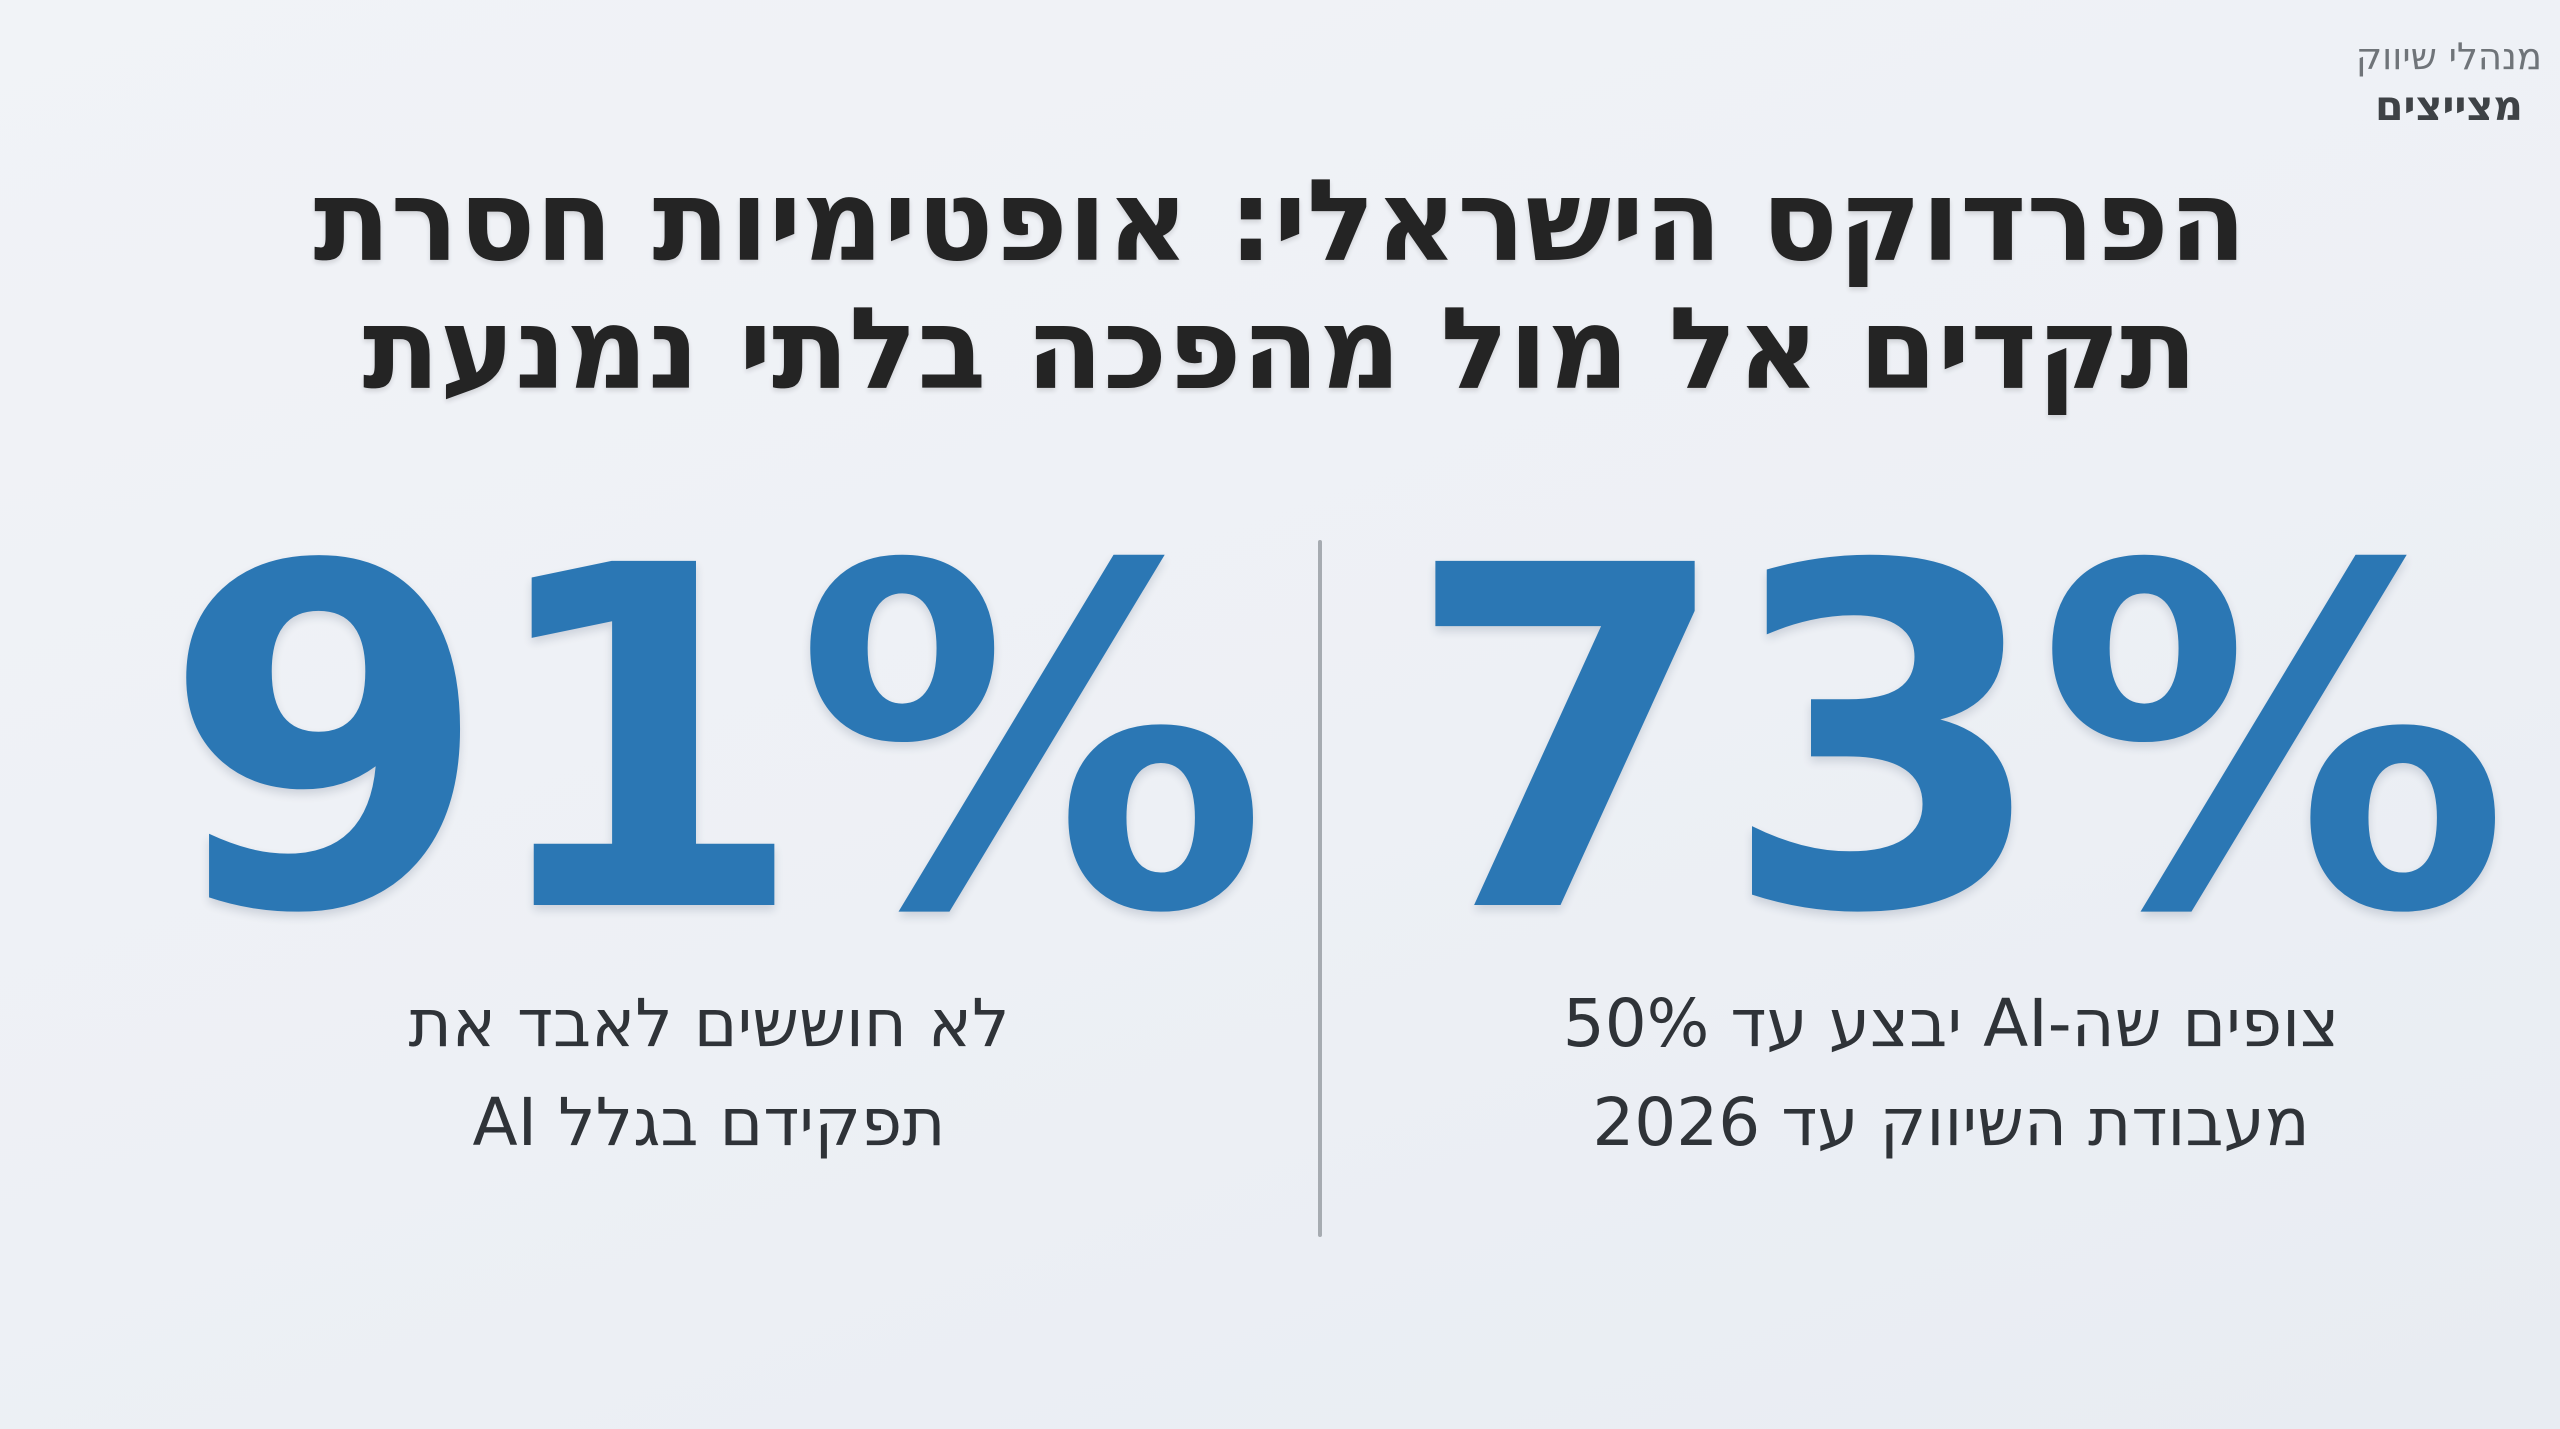 This screenshot has height=1429, width=2560. Describe the element at coordinates (709, 1073) in the screenshot. I see `stat-left-caption: לא חוששים לאבד את תפקידם בגלל AI` at that location.